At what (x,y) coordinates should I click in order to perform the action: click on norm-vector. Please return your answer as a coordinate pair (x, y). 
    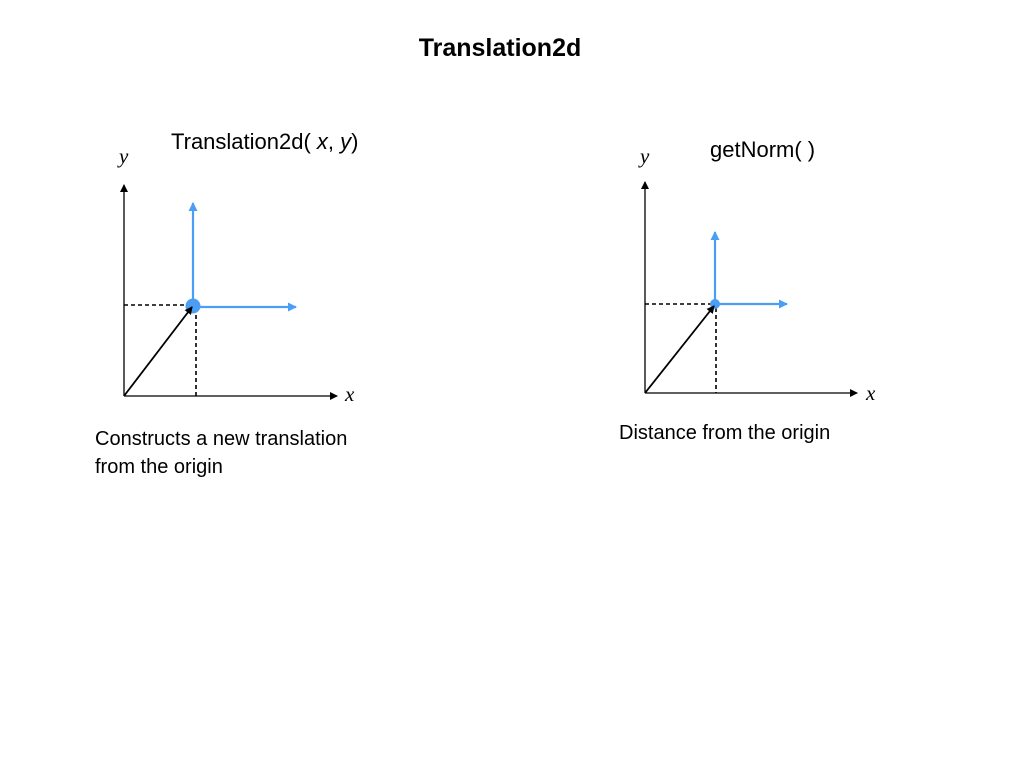
    Looking at the image, I should click on (679, 349).